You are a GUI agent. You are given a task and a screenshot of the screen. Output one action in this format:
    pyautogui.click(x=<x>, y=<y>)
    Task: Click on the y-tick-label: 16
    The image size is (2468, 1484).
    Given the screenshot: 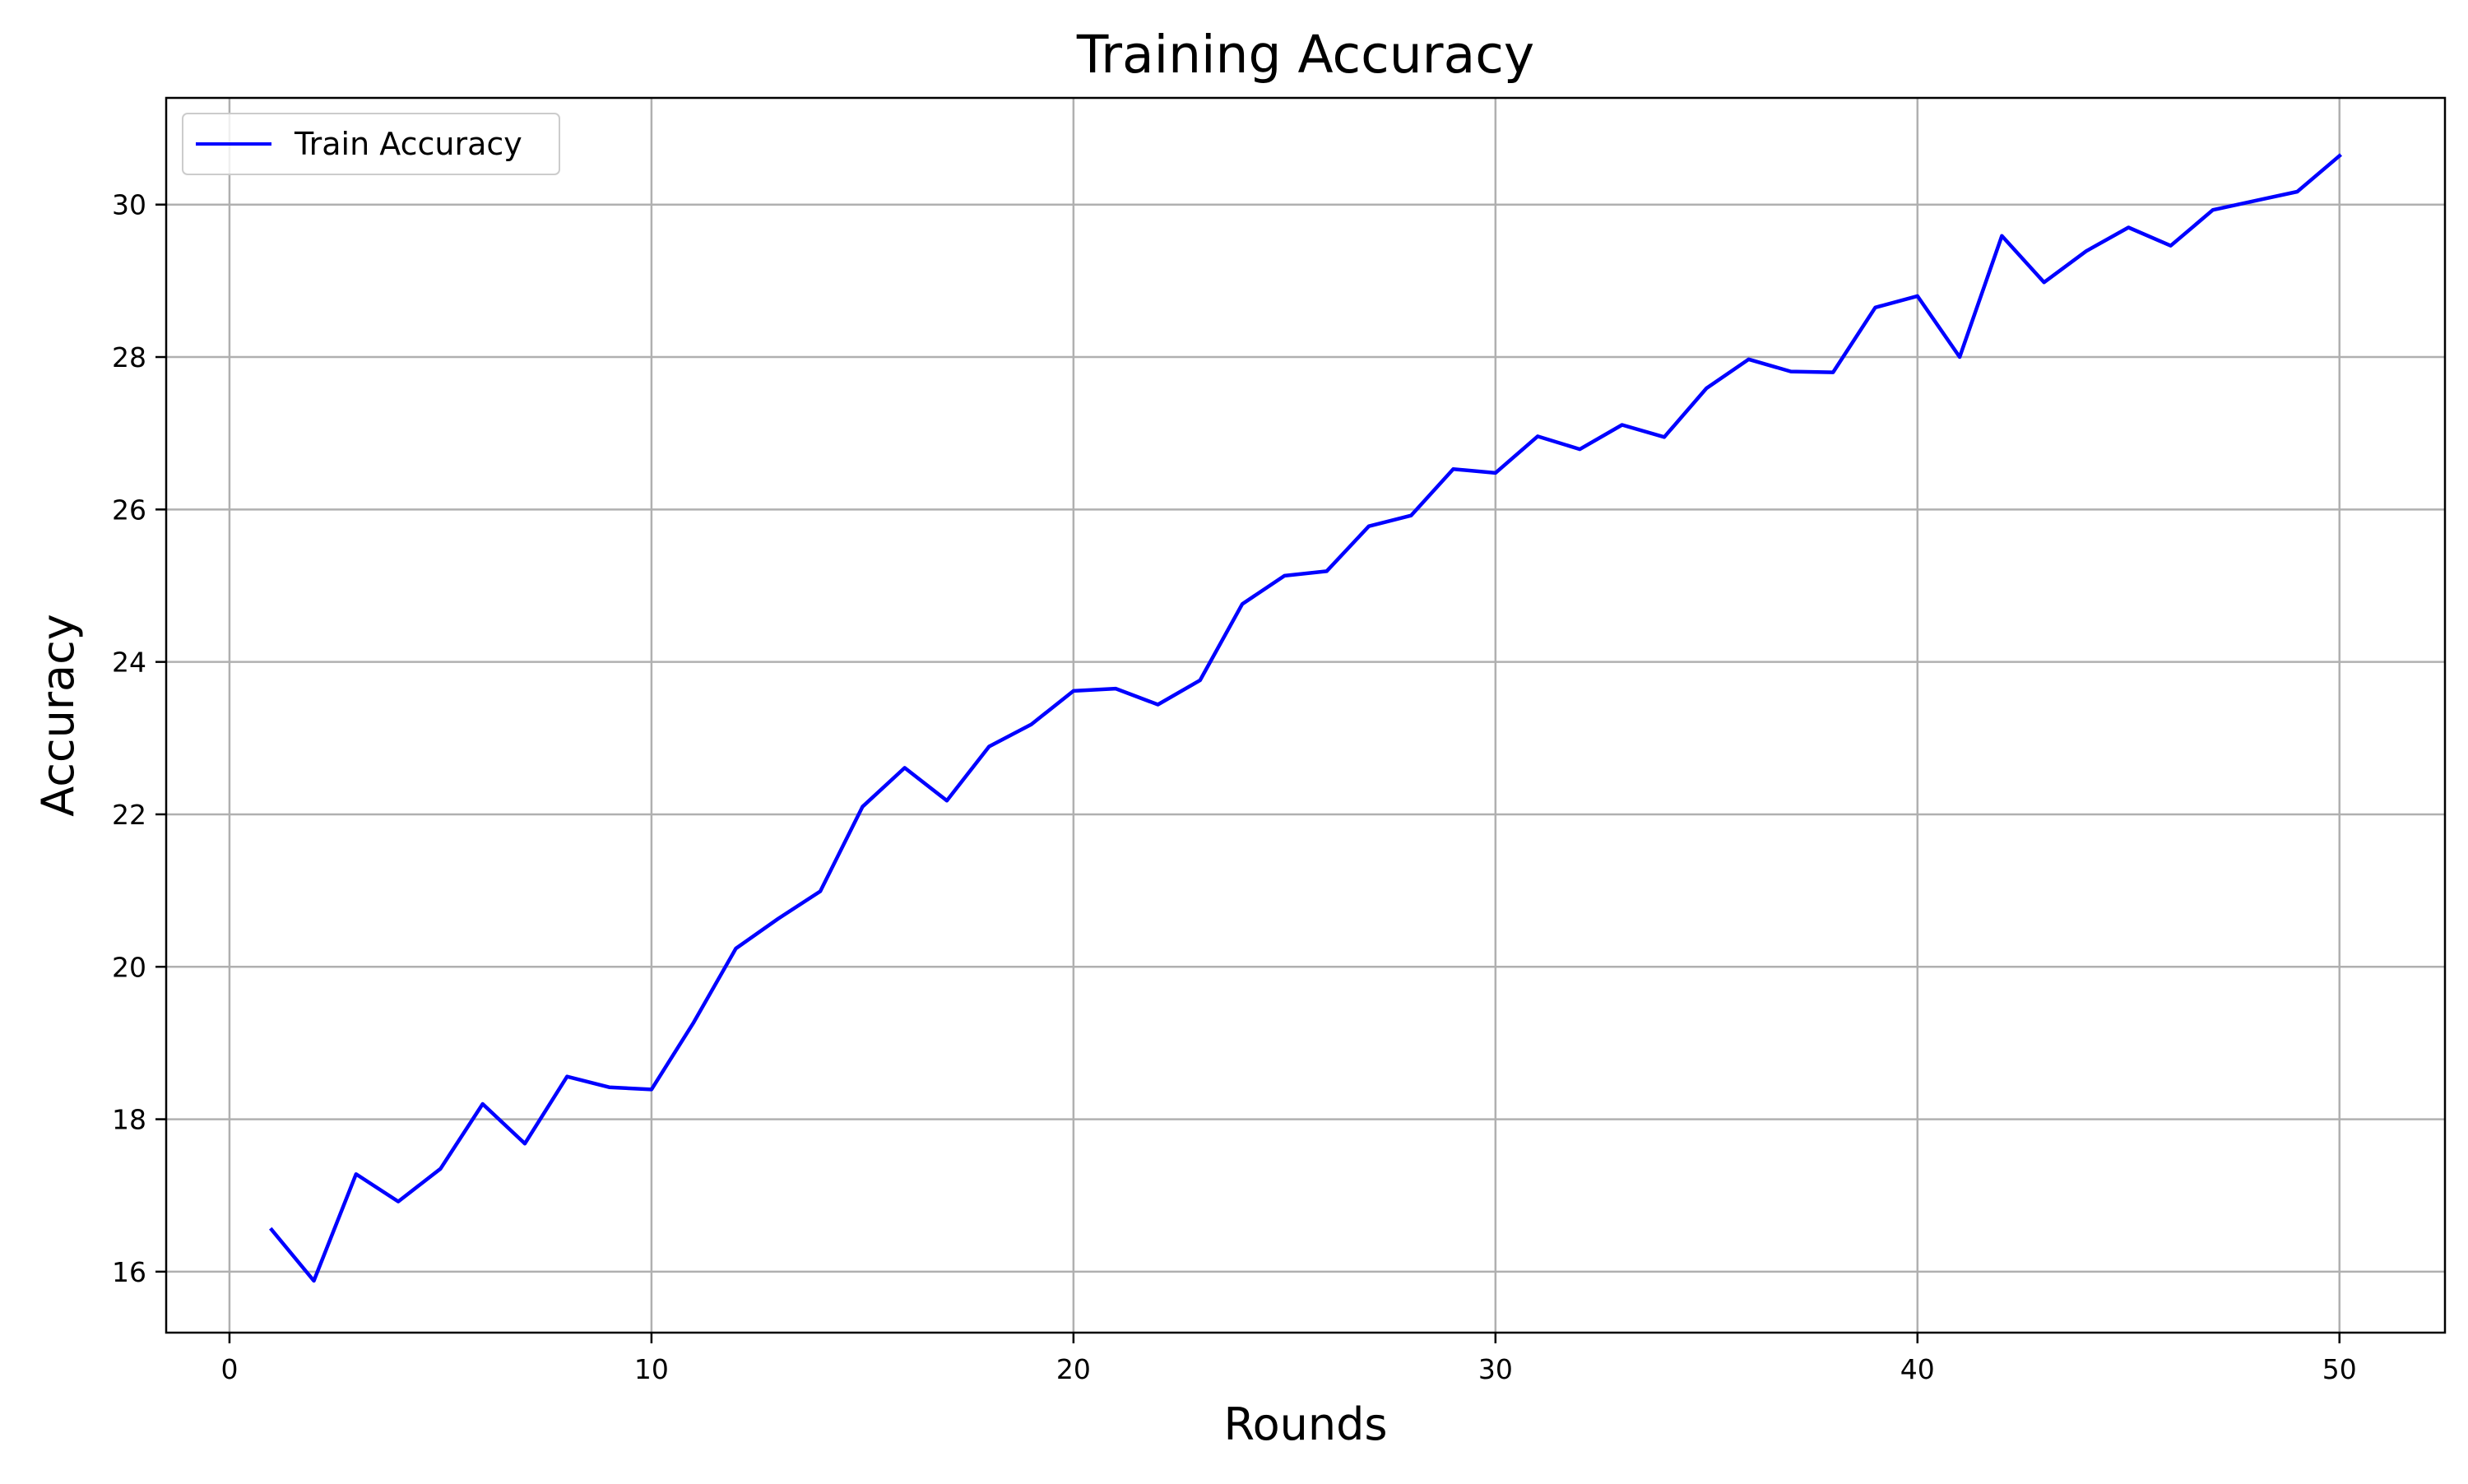 What is the action you would take?
    pyautogui.click(x=129, y=1272)
    